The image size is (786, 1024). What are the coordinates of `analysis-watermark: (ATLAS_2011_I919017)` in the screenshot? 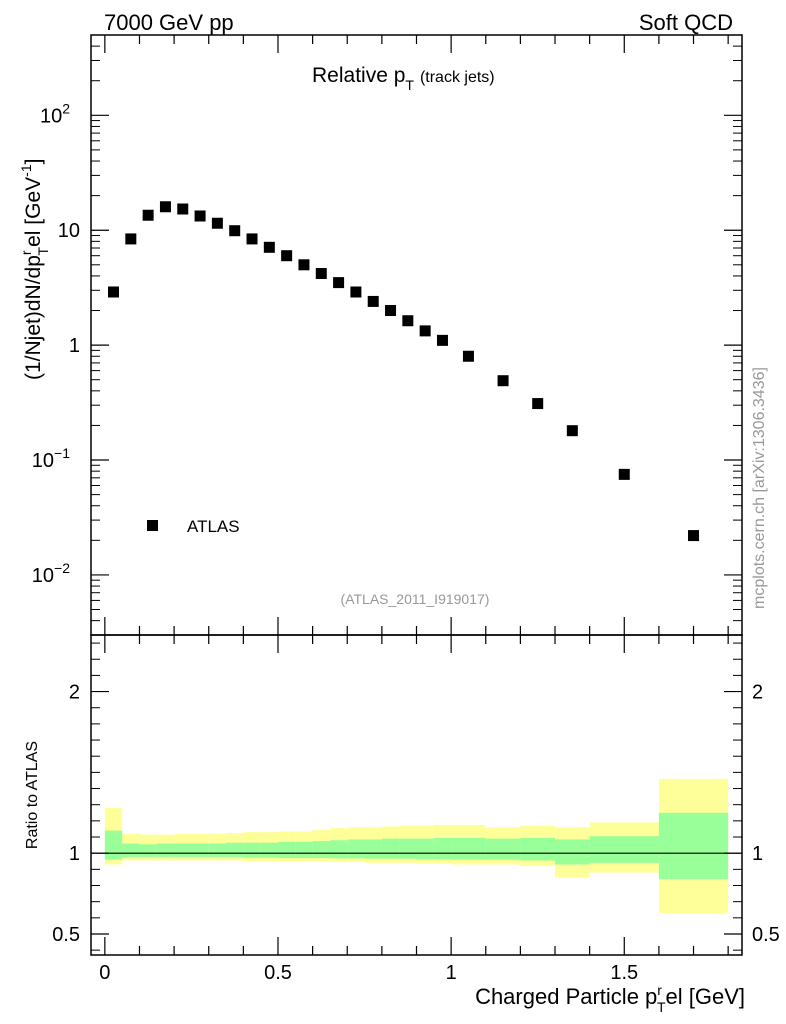 It's located at (415, 599).